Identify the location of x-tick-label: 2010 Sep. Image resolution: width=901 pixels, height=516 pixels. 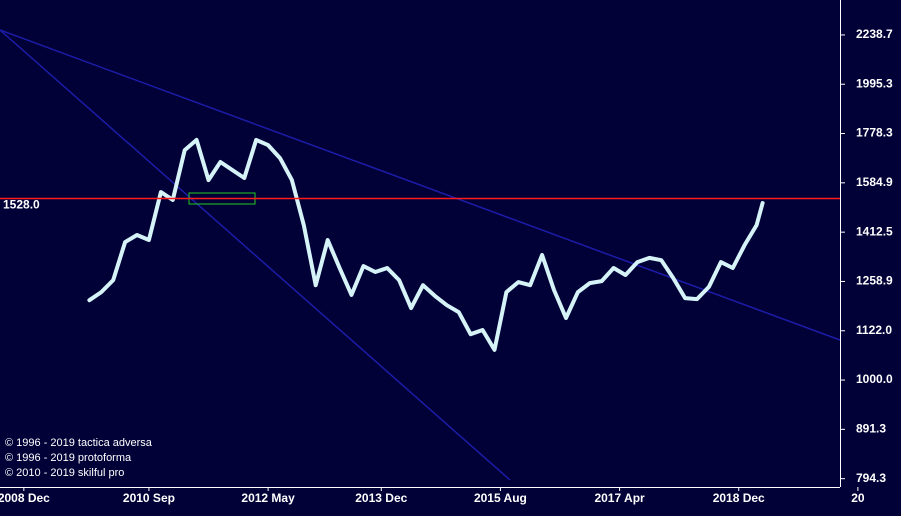
(149, 498).